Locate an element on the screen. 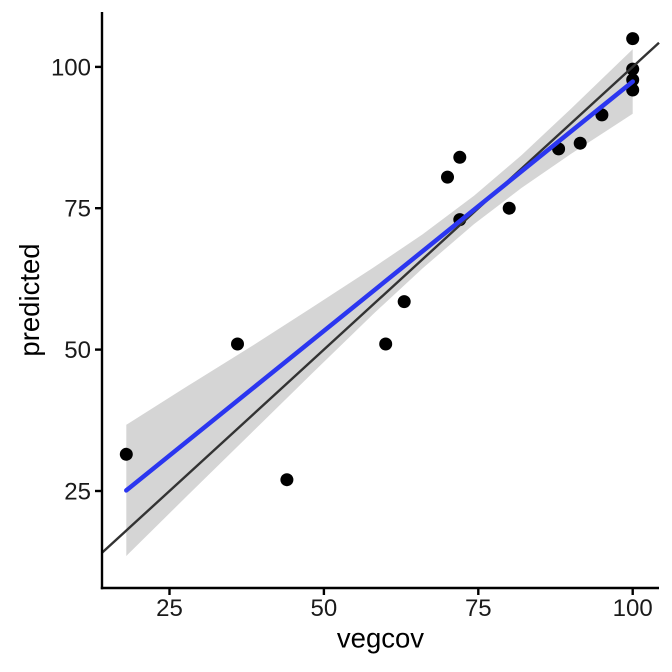 This screenshot has width=672, height=672. x-tick-label: 100 is located at coordinates (633, 608).